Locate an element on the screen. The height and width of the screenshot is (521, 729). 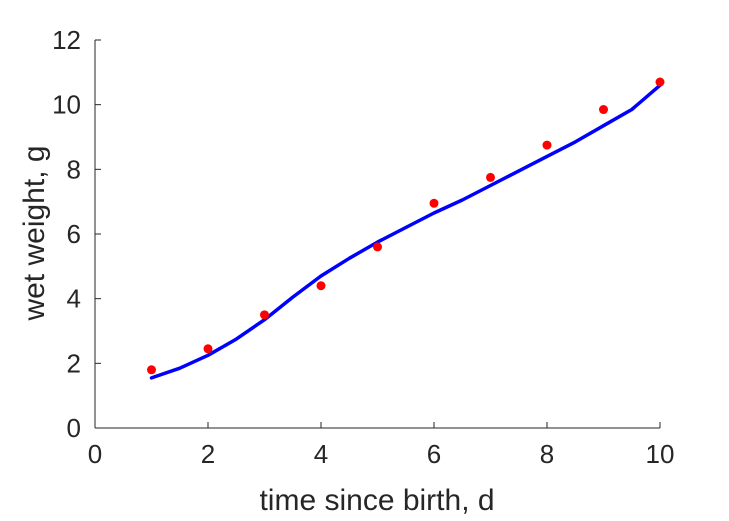
y-tick-label: 2 is located at coordinates (74, 363).